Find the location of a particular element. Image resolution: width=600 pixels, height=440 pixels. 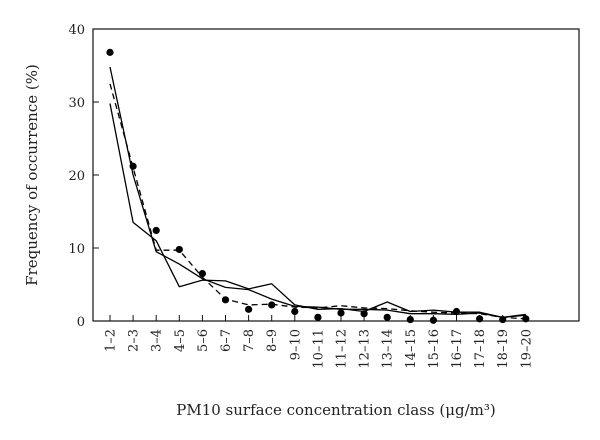

y-axis: 0 10 20 30 40 is located at coordinates (83, 176).